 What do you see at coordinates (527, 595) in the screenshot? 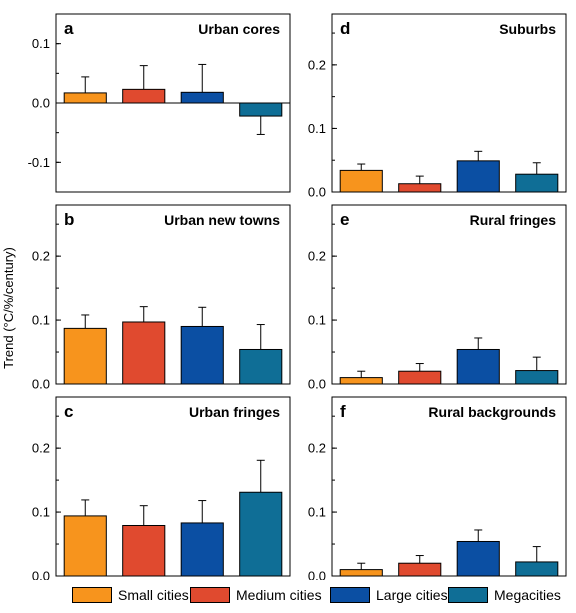
I see `legend-label: Megacities` at bounding box center [527, 595].